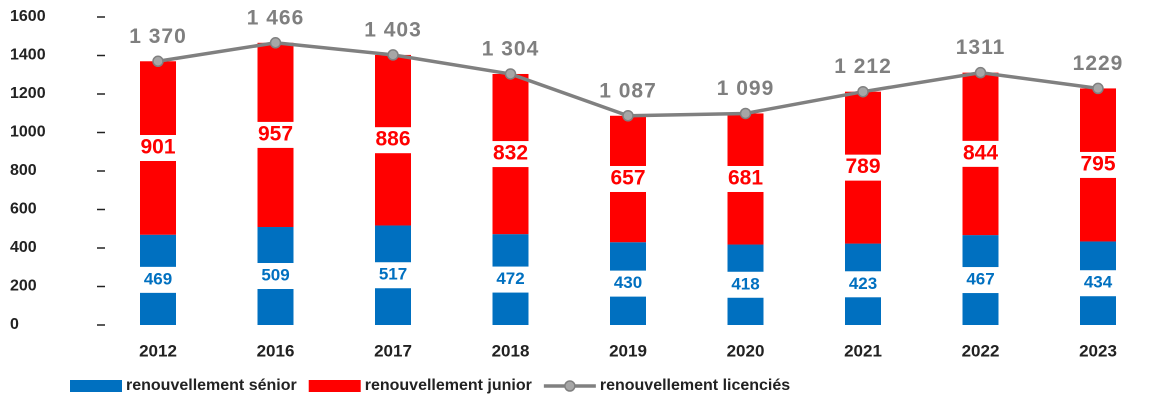  I want to click on bar-value-label: 423, so click(863, 283).